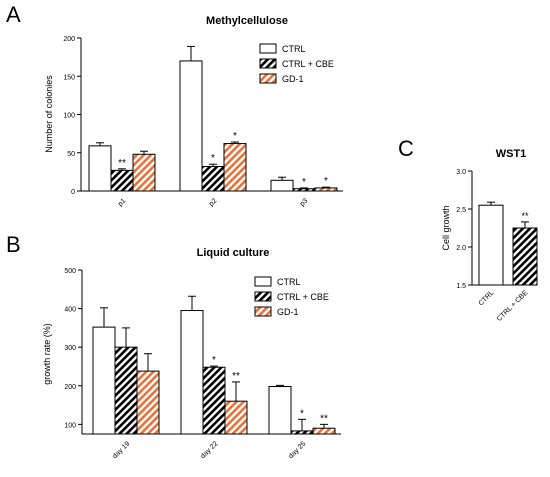 This screenshot has width=550, height=477. Describe the element at coordinates (49, 114) in the screenshot. I see `y-axis-label: Number of colonies` at that location.